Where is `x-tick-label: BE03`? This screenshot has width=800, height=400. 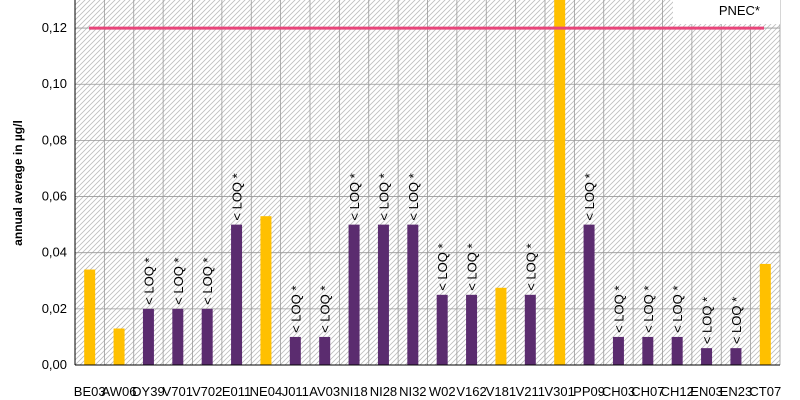
x-tick-label: BE03 is located at coordinates (90, 391).